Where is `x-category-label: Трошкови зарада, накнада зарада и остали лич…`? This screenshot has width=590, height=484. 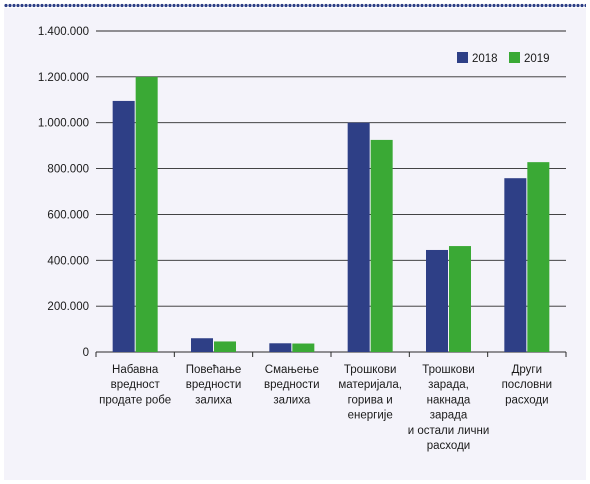
x-category-label: Трошкови зарада, накнада зарада и остали лич… is located at coordinates (449, 408).